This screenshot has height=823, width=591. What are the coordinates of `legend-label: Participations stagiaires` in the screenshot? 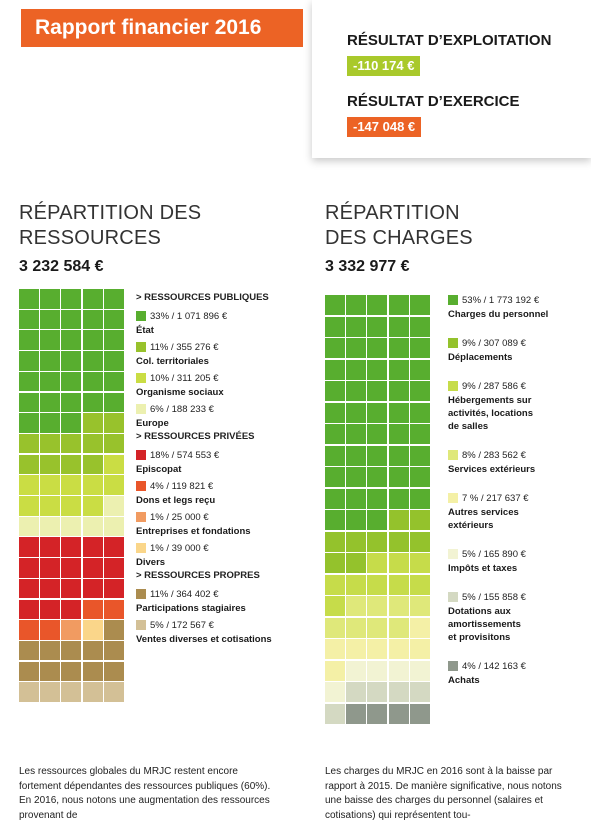 It's located at (191, 608).